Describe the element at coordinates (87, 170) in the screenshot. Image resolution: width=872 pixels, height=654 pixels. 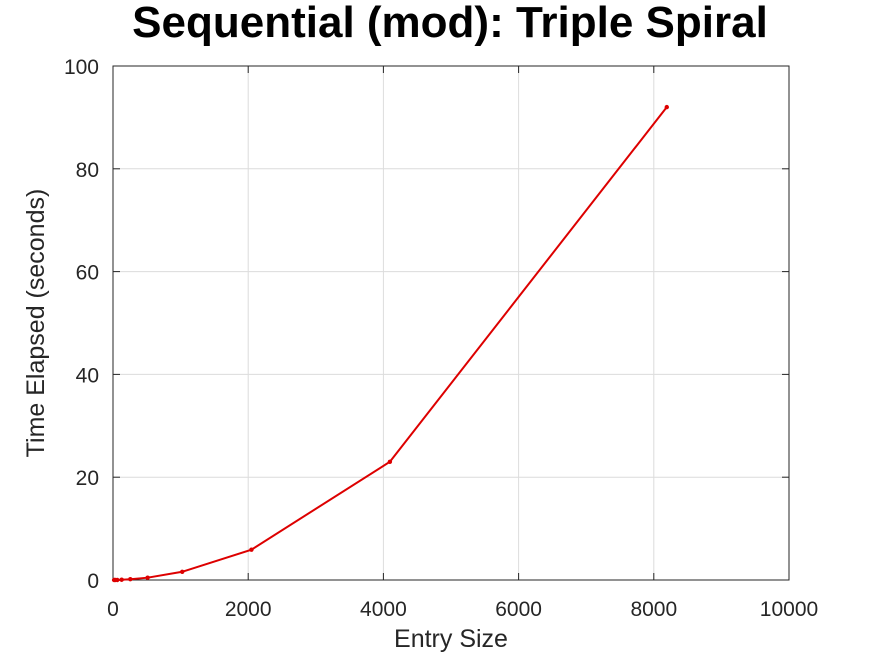
I see `y-tick-label: 80` at that location.